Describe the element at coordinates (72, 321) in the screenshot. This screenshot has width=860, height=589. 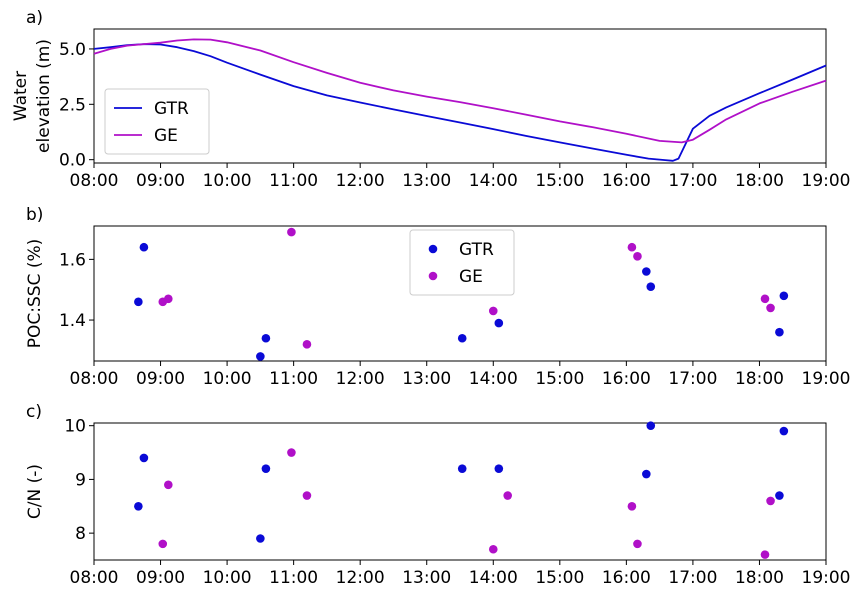
I see `y-tick-label: 1.4` at that location.